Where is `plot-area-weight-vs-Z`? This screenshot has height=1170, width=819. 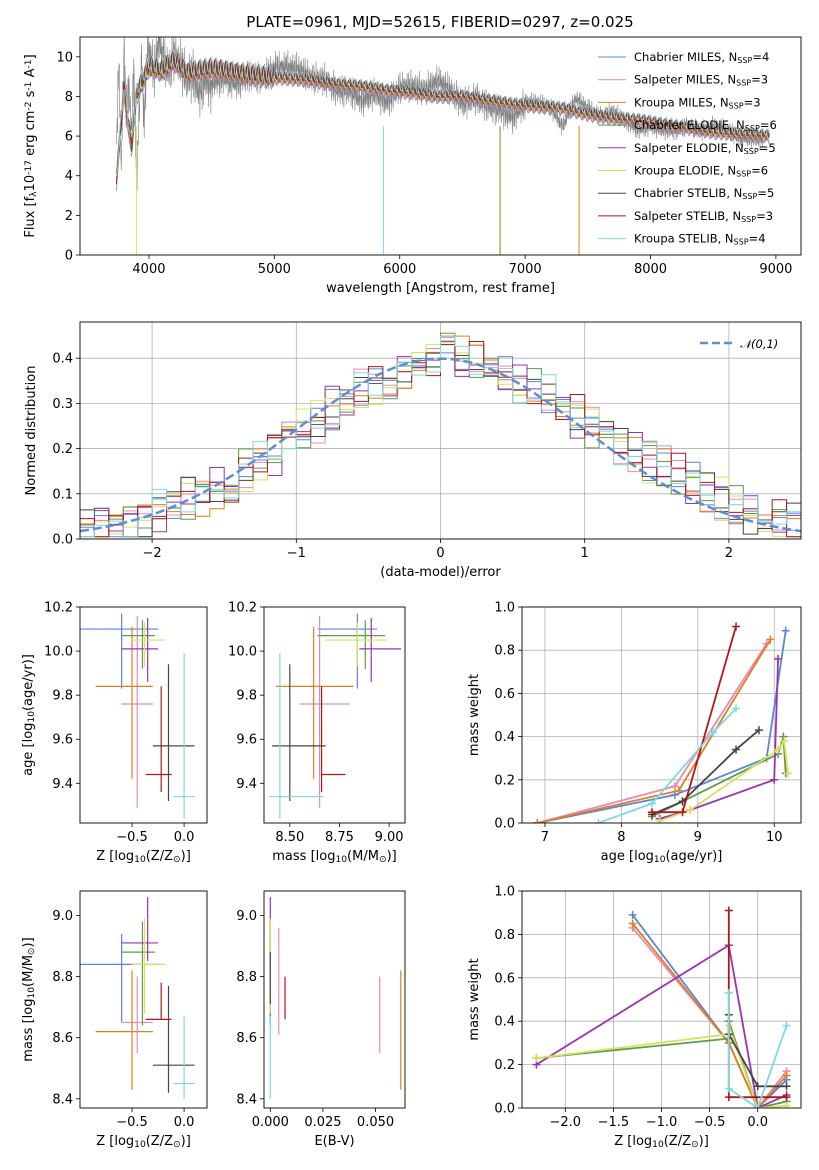 plot-area-weight-vs-Z is located at coordinates (661, 999).